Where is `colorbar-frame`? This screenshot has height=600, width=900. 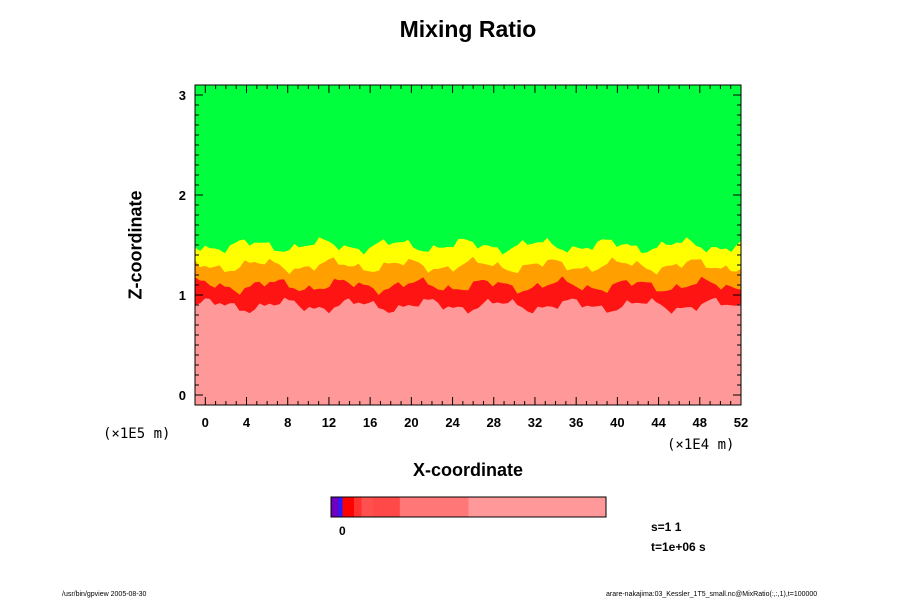
colorbar-frame is located at coordinates (468, 507).